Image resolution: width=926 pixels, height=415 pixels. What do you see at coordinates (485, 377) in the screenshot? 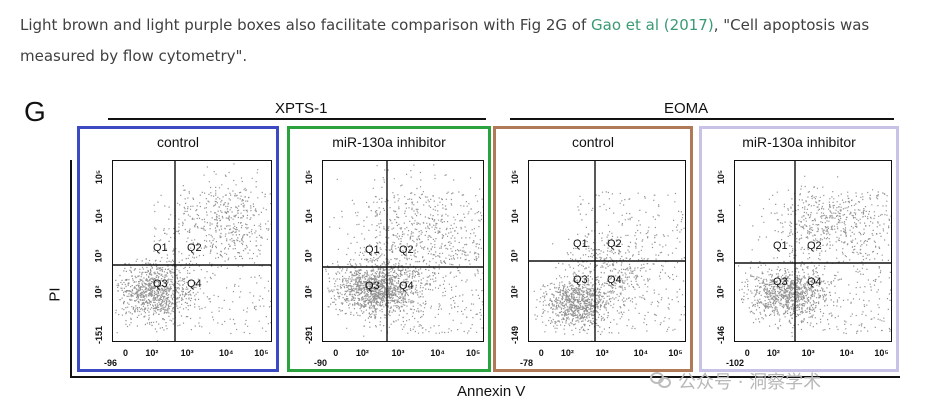
I see `outer-x-axis` at bounding box center [485, 377].